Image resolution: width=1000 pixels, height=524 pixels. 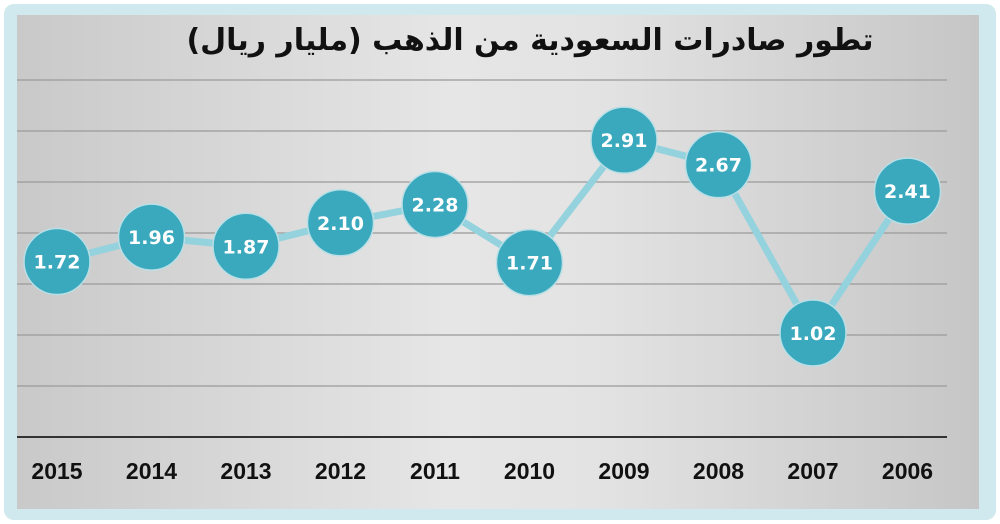 What do you see at coordinates (151, 471) in the screenshot?
I see `x-tick-label: 2014` at bounding box center [151, 471].